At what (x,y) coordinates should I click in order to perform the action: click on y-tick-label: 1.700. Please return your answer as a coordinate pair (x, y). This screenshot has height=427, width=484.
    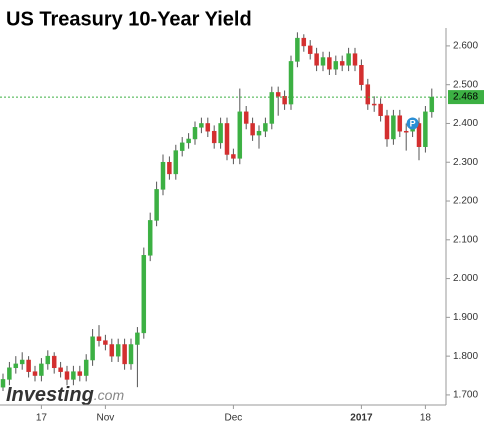
    Looking at the image, I should click on (465, 395).